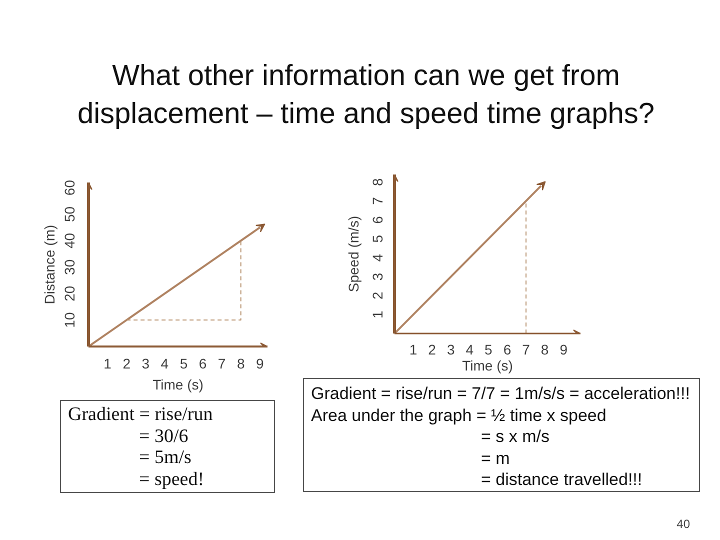 The width and height of the screenshot is (720, 540). I want to click on y-tick-label: 5, so click(378, 238).